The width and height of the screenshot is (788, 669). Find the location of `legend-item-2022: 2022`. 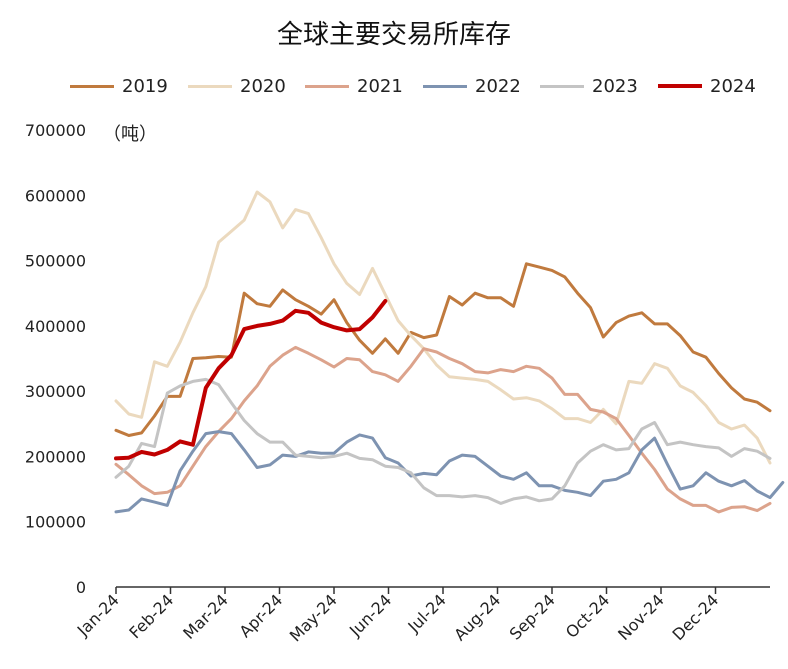

legend-item-2022: 2022 is located at coordinates (472, 86).